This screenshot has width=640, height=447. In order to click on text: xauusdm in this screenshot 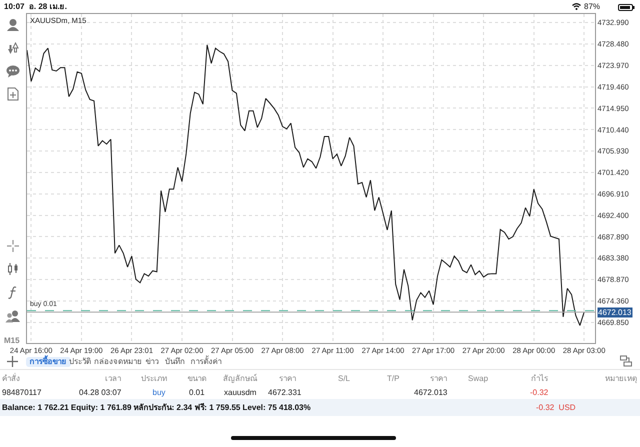, I will do `click(240, 393)`.